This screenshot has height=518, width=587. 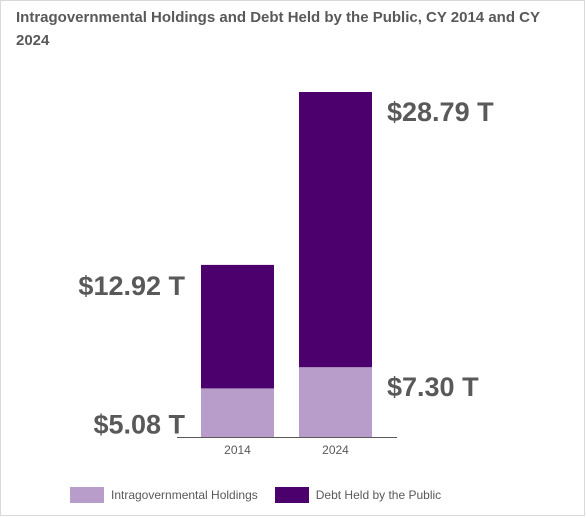 What do you see at coordinates (433, 387) in the screenshot?
I see `data-label-2024-intragovernmental: $7.30 T` at bounding box center [433, 387].